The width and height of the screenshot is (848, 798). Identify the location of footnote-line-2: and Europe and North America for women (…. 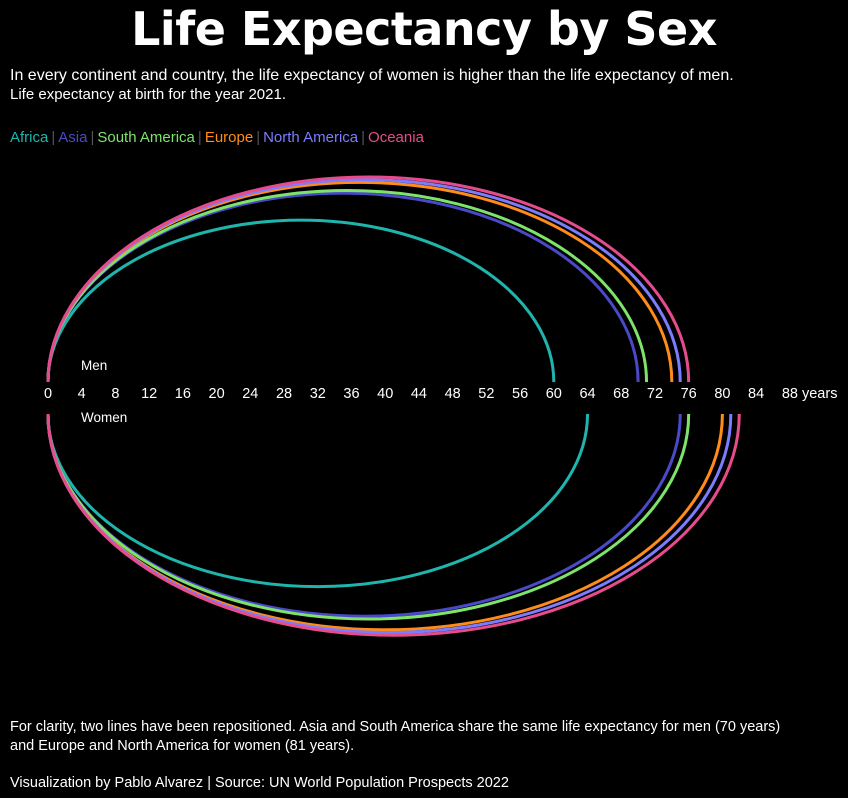
(182, 746).